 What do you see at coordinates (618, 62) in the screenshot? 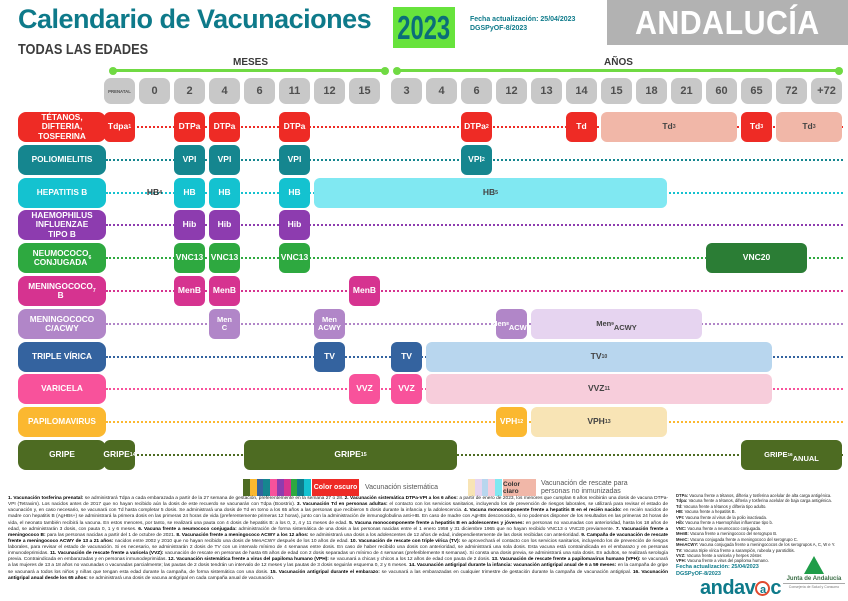
I see `axis-label-years: AÑOS` at bounding box center [618, 62].